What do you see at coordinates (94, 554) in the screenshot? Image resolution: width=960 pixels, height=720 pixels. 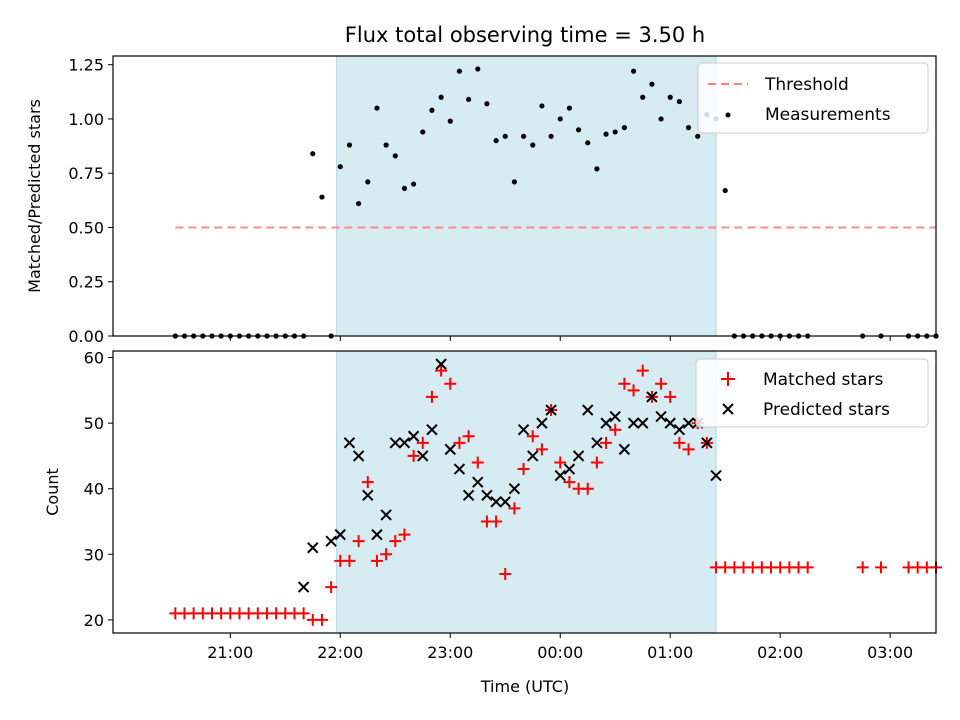 I see `bottom-y-tick-label: 30` at bounding box center [94, 554].